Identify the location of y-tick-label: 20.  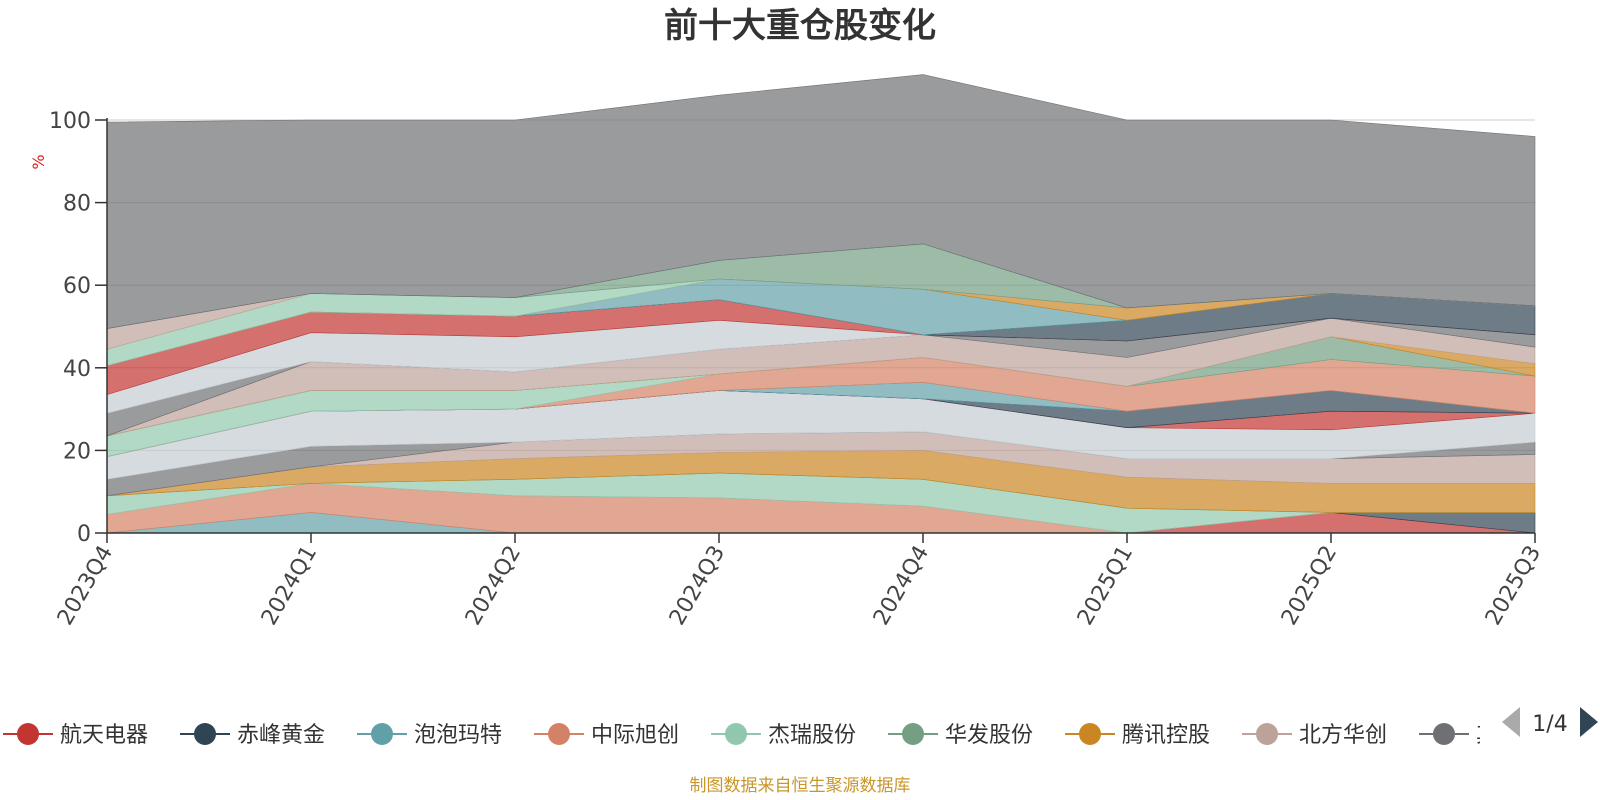
(77, 451).